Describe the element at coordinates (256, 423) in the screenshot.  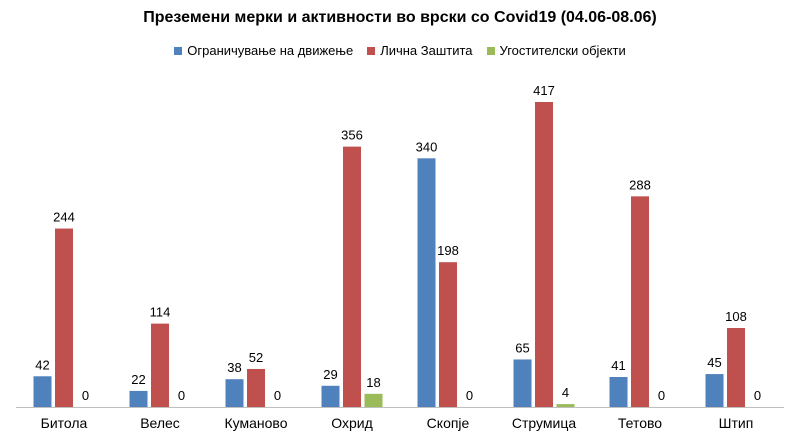
I see `x-tick-label-3: Куманово` at that location.